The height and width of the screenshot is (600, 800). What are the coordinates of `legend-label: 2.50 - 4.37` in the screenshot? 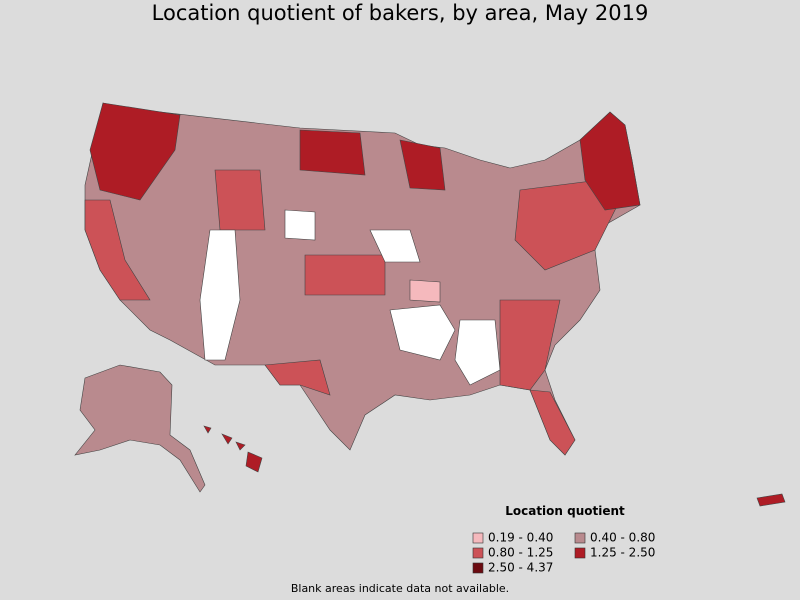 It's located at (520, 568).